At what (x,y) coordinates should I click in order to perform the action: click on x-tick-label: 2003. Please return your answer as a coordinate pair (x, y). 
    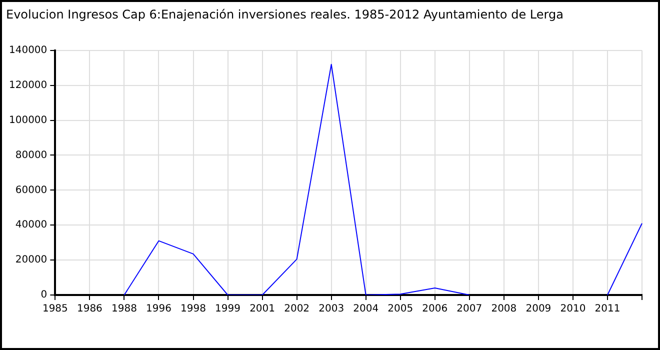
    Looking at the image, I should click on (331, 309).